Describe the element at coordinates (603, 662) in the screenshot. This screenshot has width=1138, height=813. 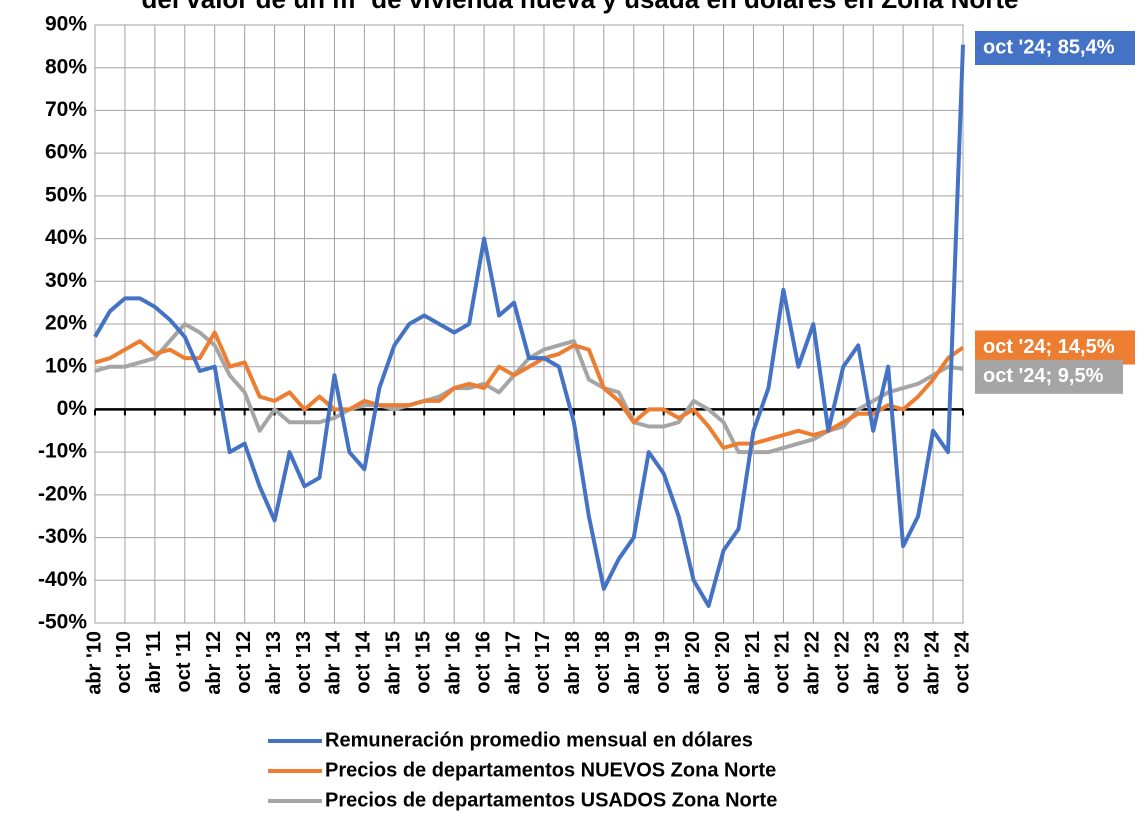
I see `x-tick-label: oct '18` at that location.